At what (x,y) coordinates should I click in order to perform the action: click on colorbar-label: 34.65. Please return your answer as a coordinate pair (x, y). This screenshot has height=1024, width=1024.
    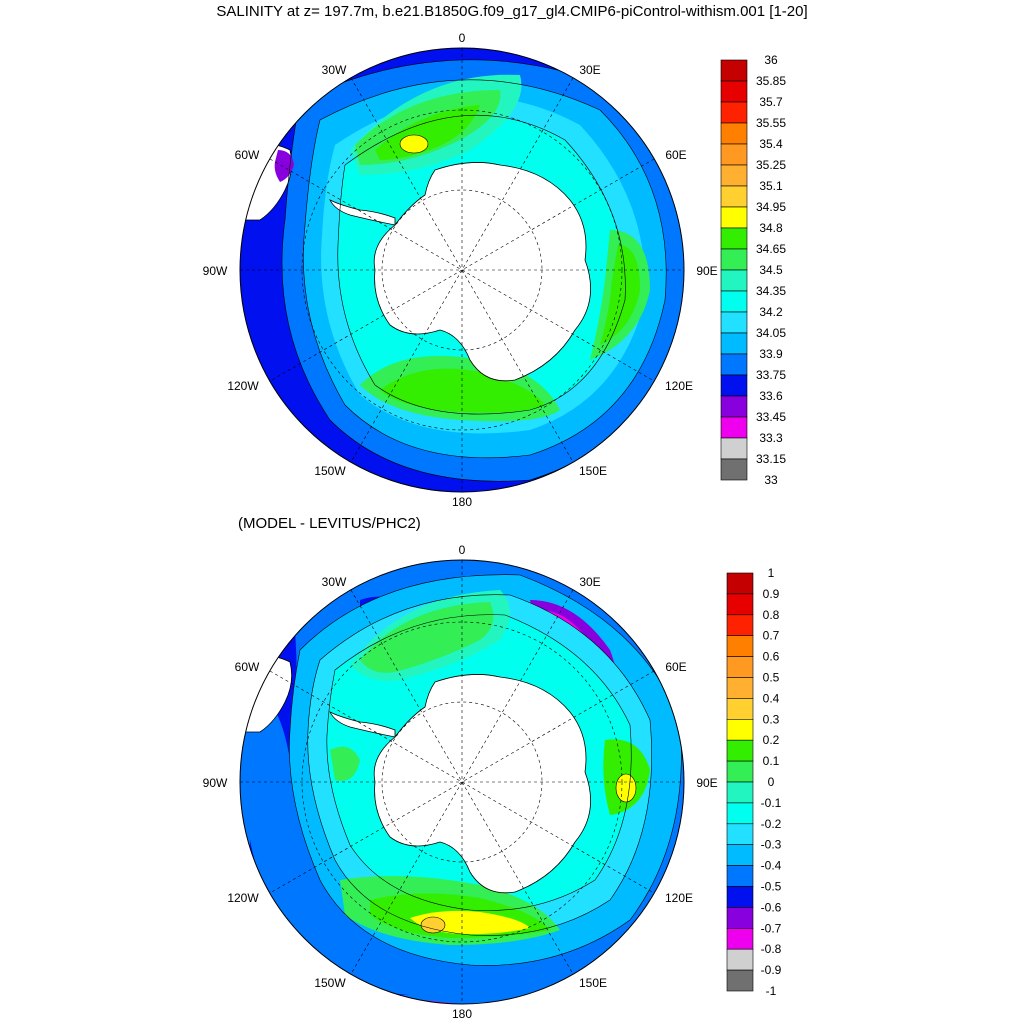
    Looking at the image, I should click on (771, 249).